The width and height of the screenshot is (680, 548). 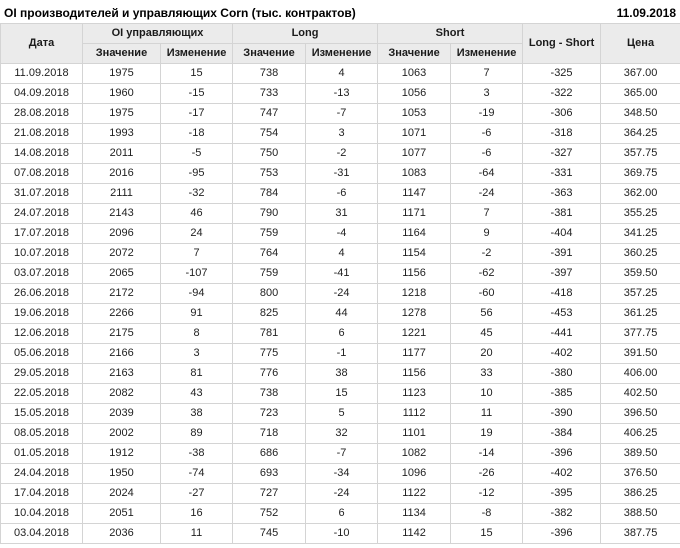 I want to click on cell-oi-value: 2111, so click(x=121, y=193).